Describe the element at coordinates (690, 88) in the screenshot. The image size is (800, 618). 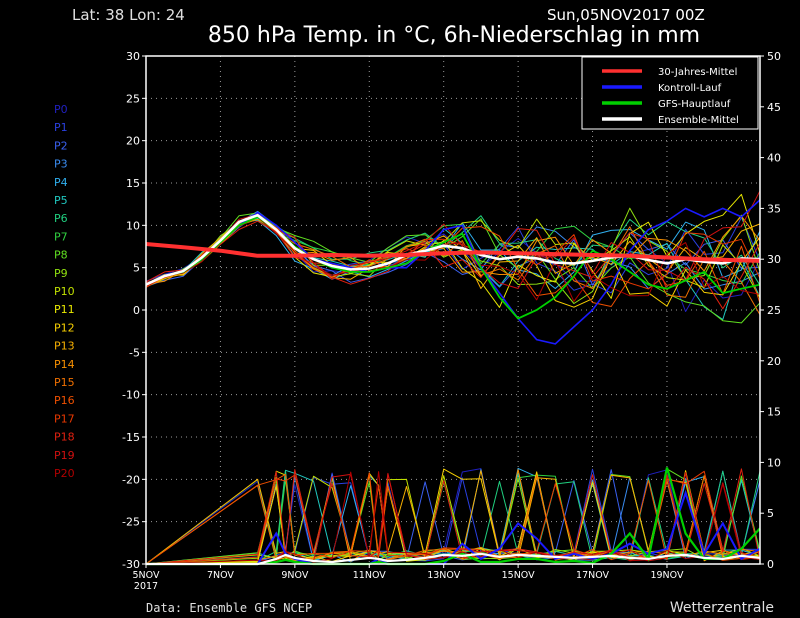
I see `legend-label: Kontroll-Lauf` at that location.